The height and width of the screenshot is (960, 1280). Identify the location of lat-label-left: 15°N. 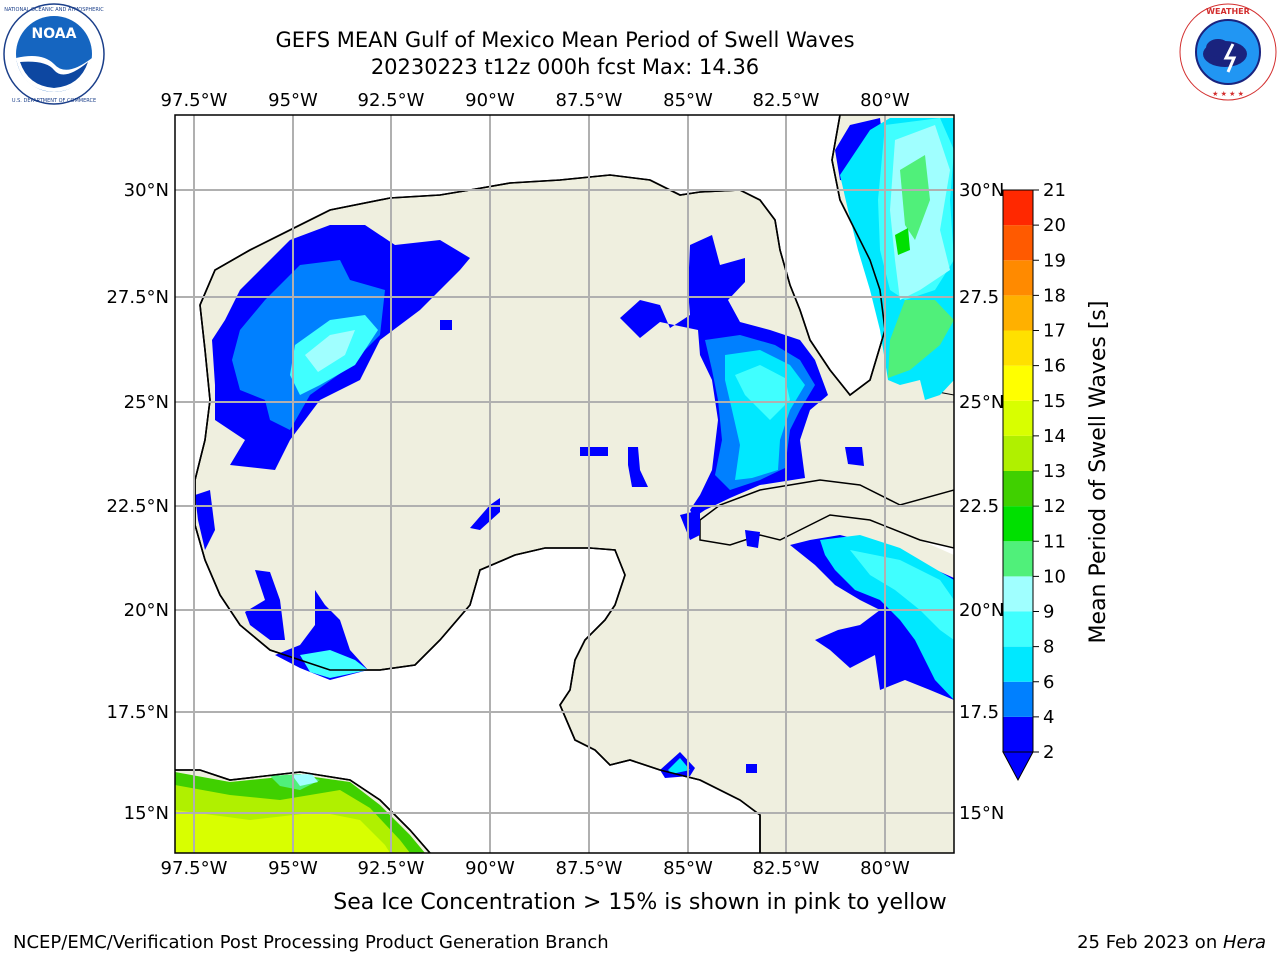
(146, 813).